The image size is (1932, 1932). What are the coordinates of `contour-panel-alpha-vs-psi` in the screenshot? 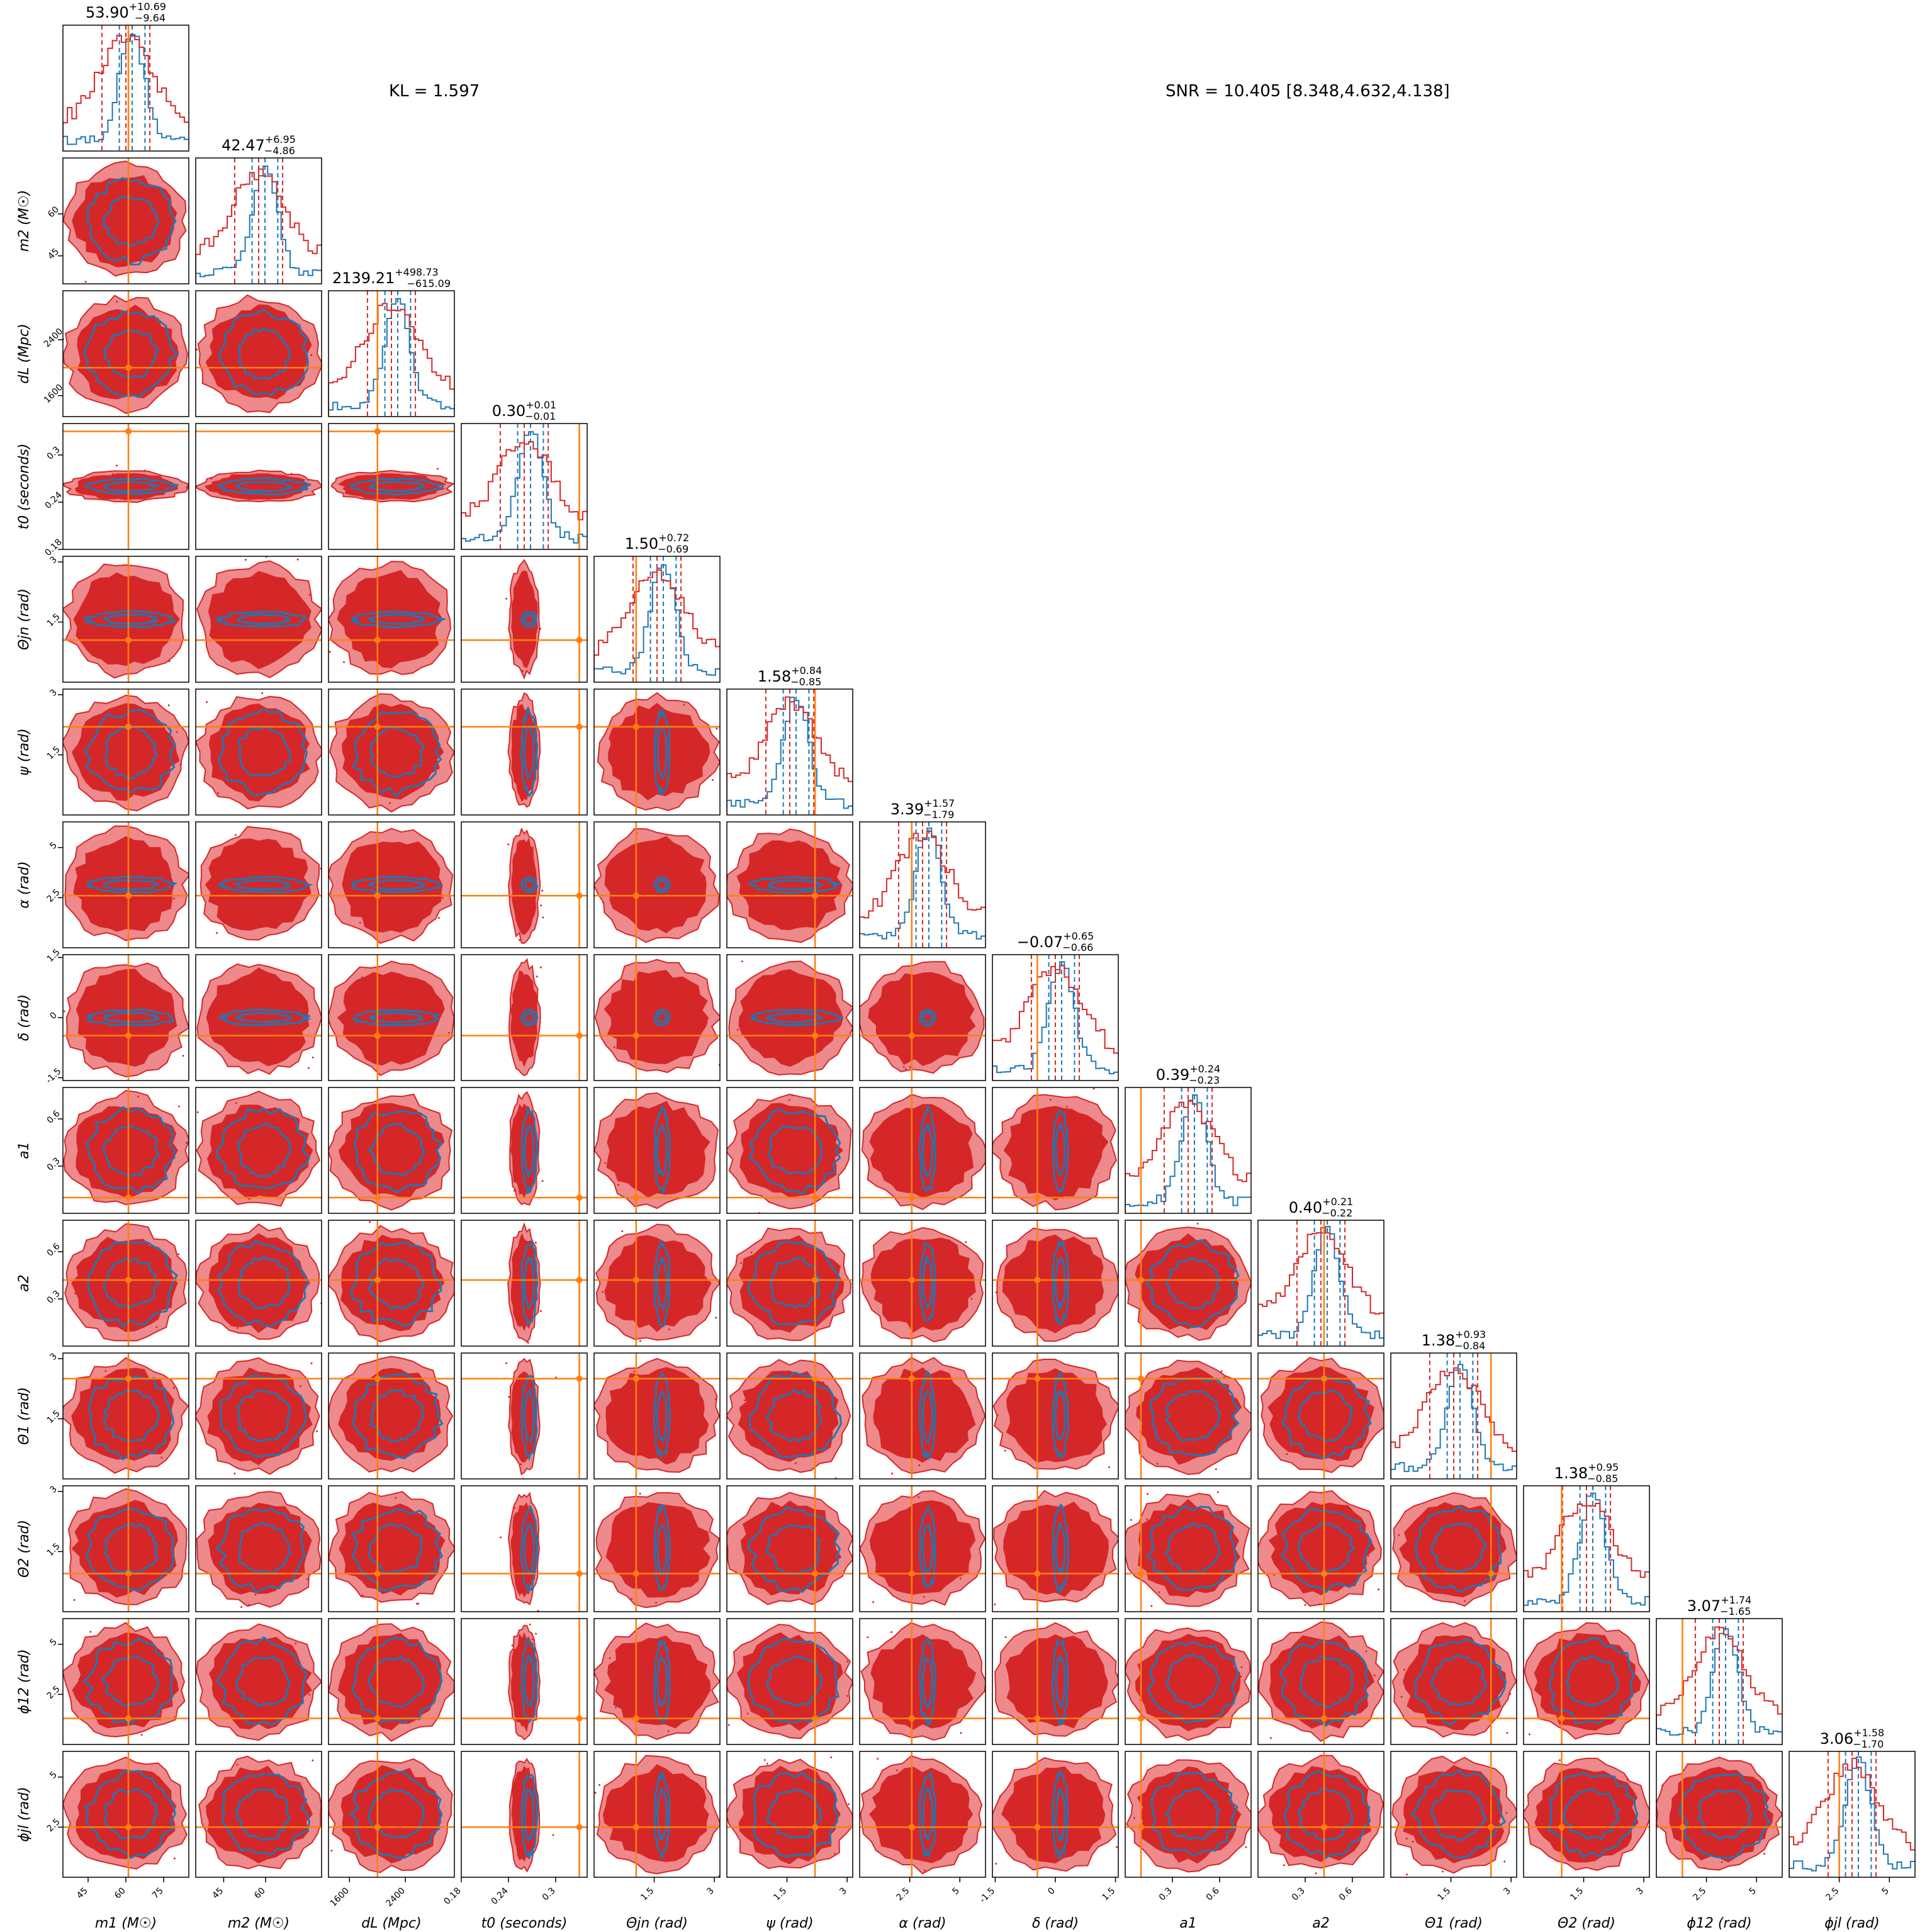 It's located at (789, 884).